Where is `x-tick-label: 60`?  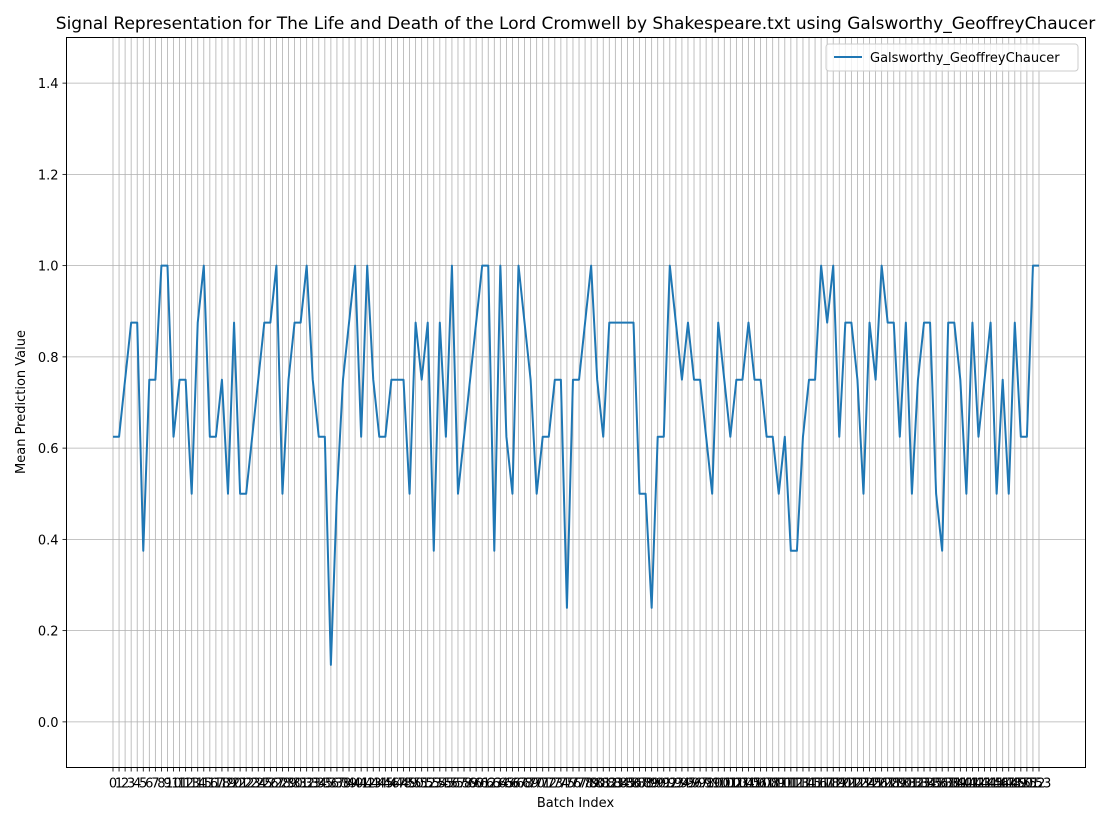 x-tick-label: 60 is located at coordinates (476, 784).